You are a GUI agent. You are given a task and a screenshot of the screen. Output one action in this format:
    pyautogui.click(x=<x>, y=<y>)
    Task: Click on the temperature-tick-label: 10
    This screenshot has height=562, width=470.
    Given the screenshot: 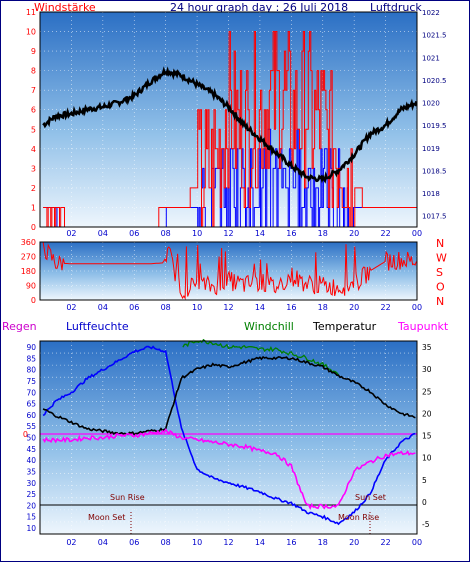 What is the action you would take?
    pyautogui.click(x=427, y=458)
    